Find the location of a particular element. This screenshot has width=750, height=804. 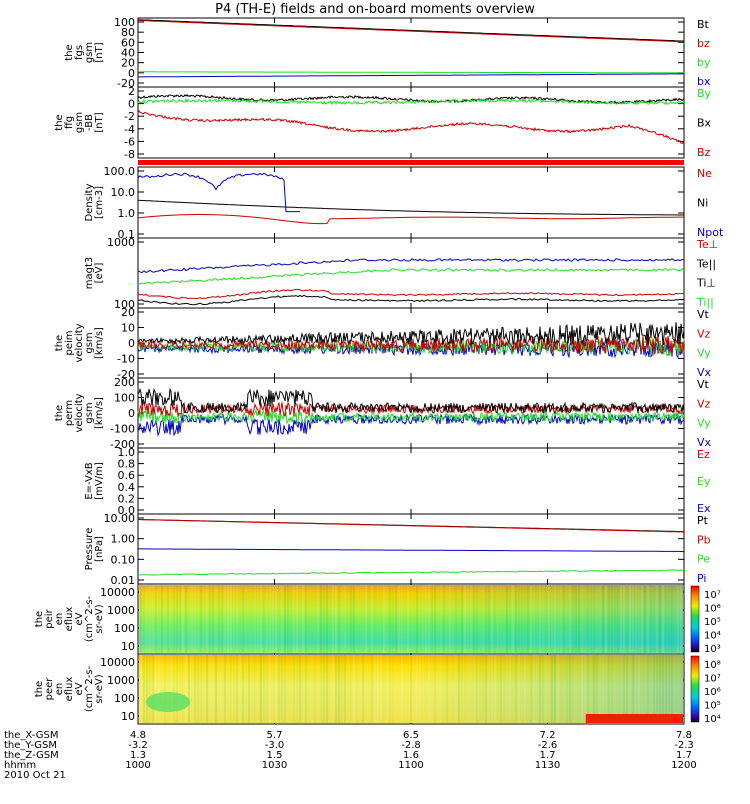

colorbar-tick-label: 10⁴ is located at coordinates (712, 719).